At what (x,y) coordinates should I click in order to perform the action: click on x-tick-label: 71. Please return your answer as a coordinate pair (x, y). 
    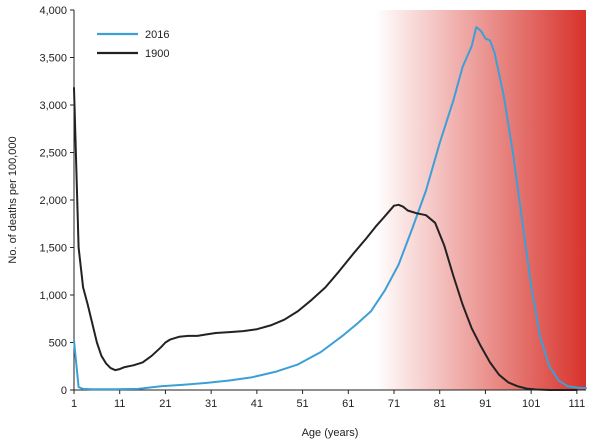
    Looking at the image, I should click on (394, 404).